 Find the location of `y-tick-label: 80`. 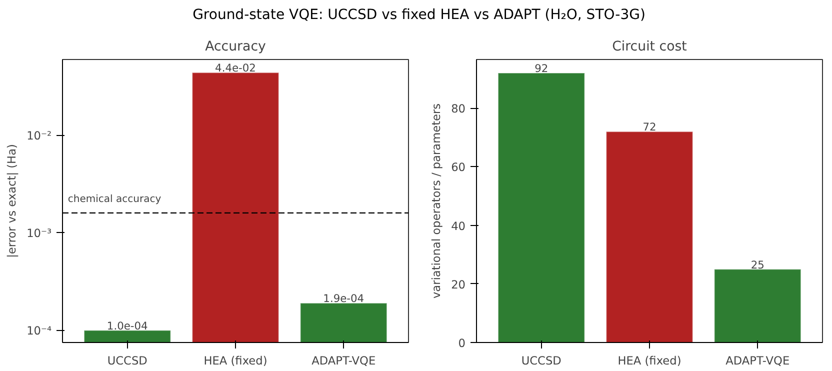

y-tick-label: 80 is located at coordinates (458, 109).